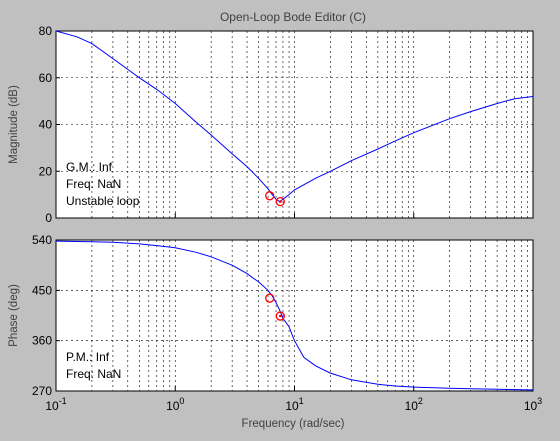  Describe the element at coordinates (42, 290) in the screenshot. I see `phase-ytick-label: 450` at that location.